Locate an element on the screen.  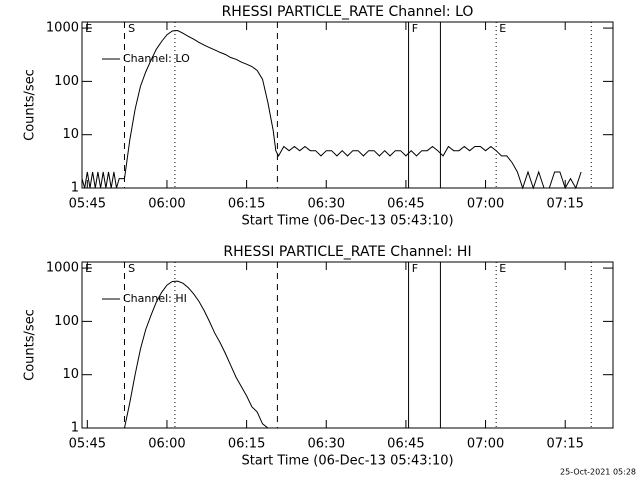
legend-label: Channel: HI is located at coordinates (155, 298).